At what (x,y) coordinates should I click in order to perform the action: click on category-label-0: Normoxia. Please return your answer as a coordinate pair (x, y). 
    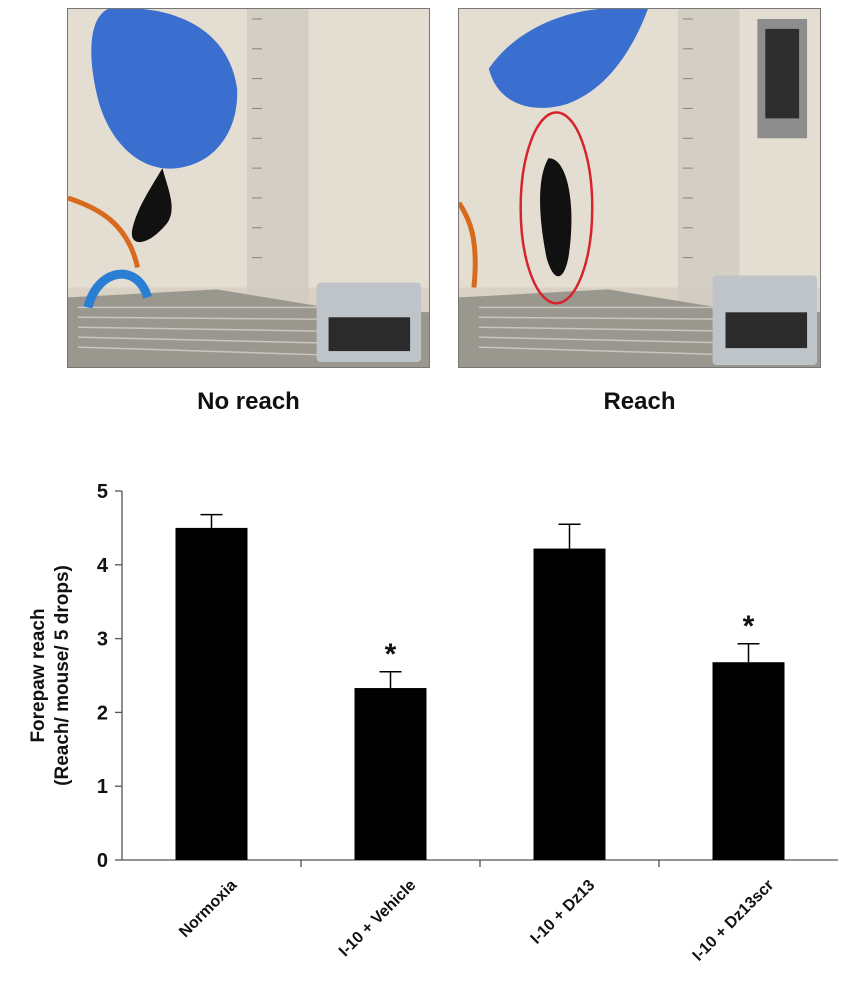
    Looking at the image, I should click on (208, 909).